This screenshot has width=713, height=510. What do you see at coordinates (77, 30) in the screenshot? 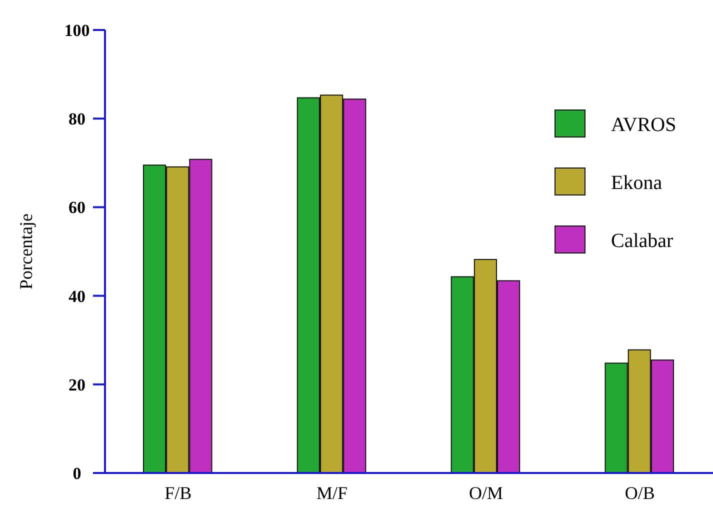
I see `y-tick-label: 100` at bounding box center [77, 30].